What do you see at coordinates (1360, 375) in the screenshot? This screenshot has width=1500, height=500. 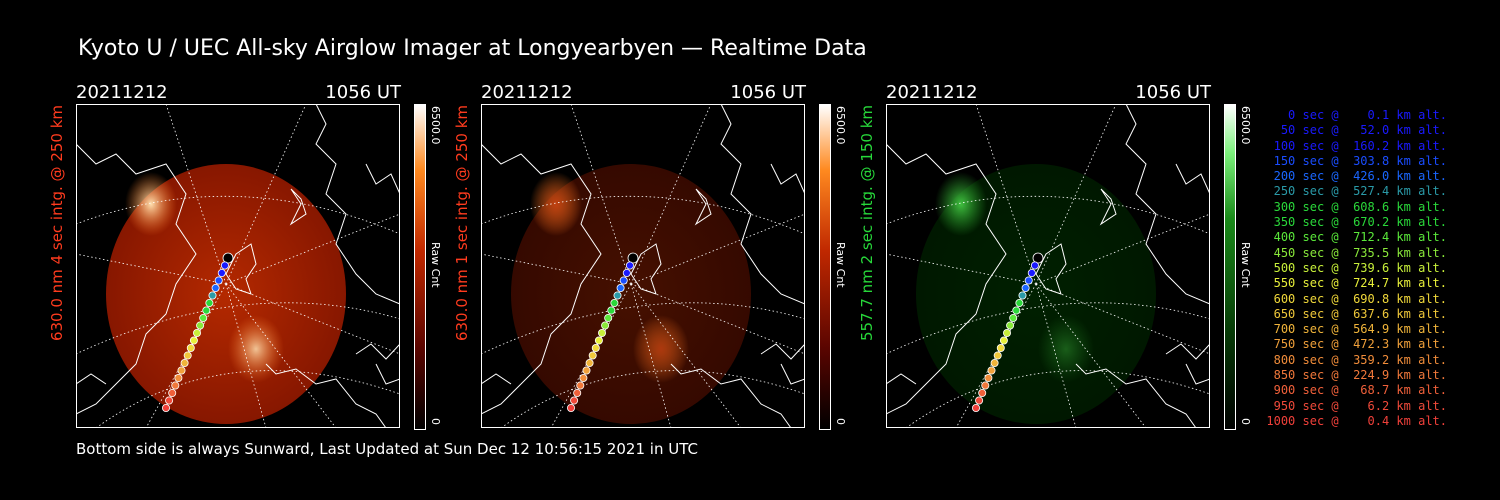 I see `trajectory-legend-row: 850 sec @ 224.9 km alt.` at bounding box center [1360, 375].